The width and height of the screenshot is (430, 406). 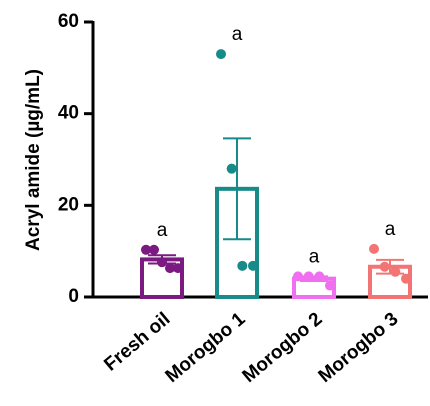 What do you see at coordinates (137, 342) in the screenshot?
I see `x-tick-label: Fresh oil` at bounding box center [137, 342].